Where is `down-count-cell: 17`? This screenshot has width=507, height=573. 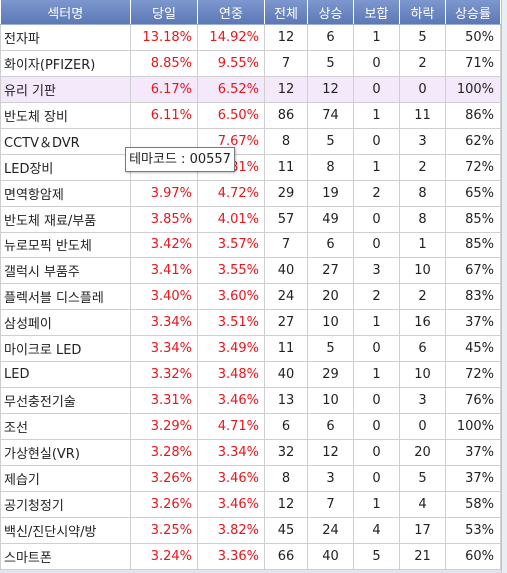
down-count-cell: 17 is located at coordinates (422, 530).